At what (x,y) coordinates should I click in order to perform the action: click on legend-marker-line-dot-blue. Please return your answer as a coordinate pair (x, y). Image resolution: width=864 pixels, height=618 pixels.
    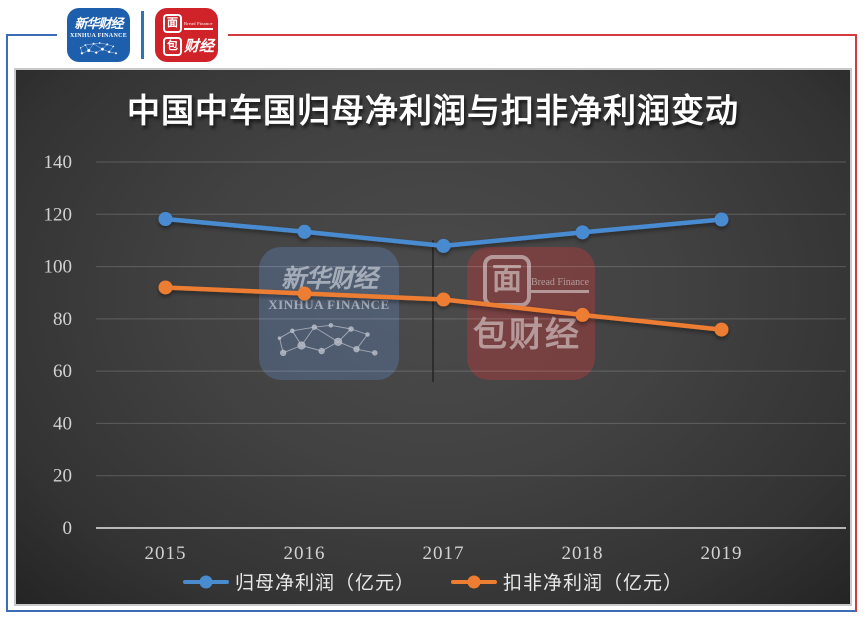
    Looking at the image, I should click on (205, 581).